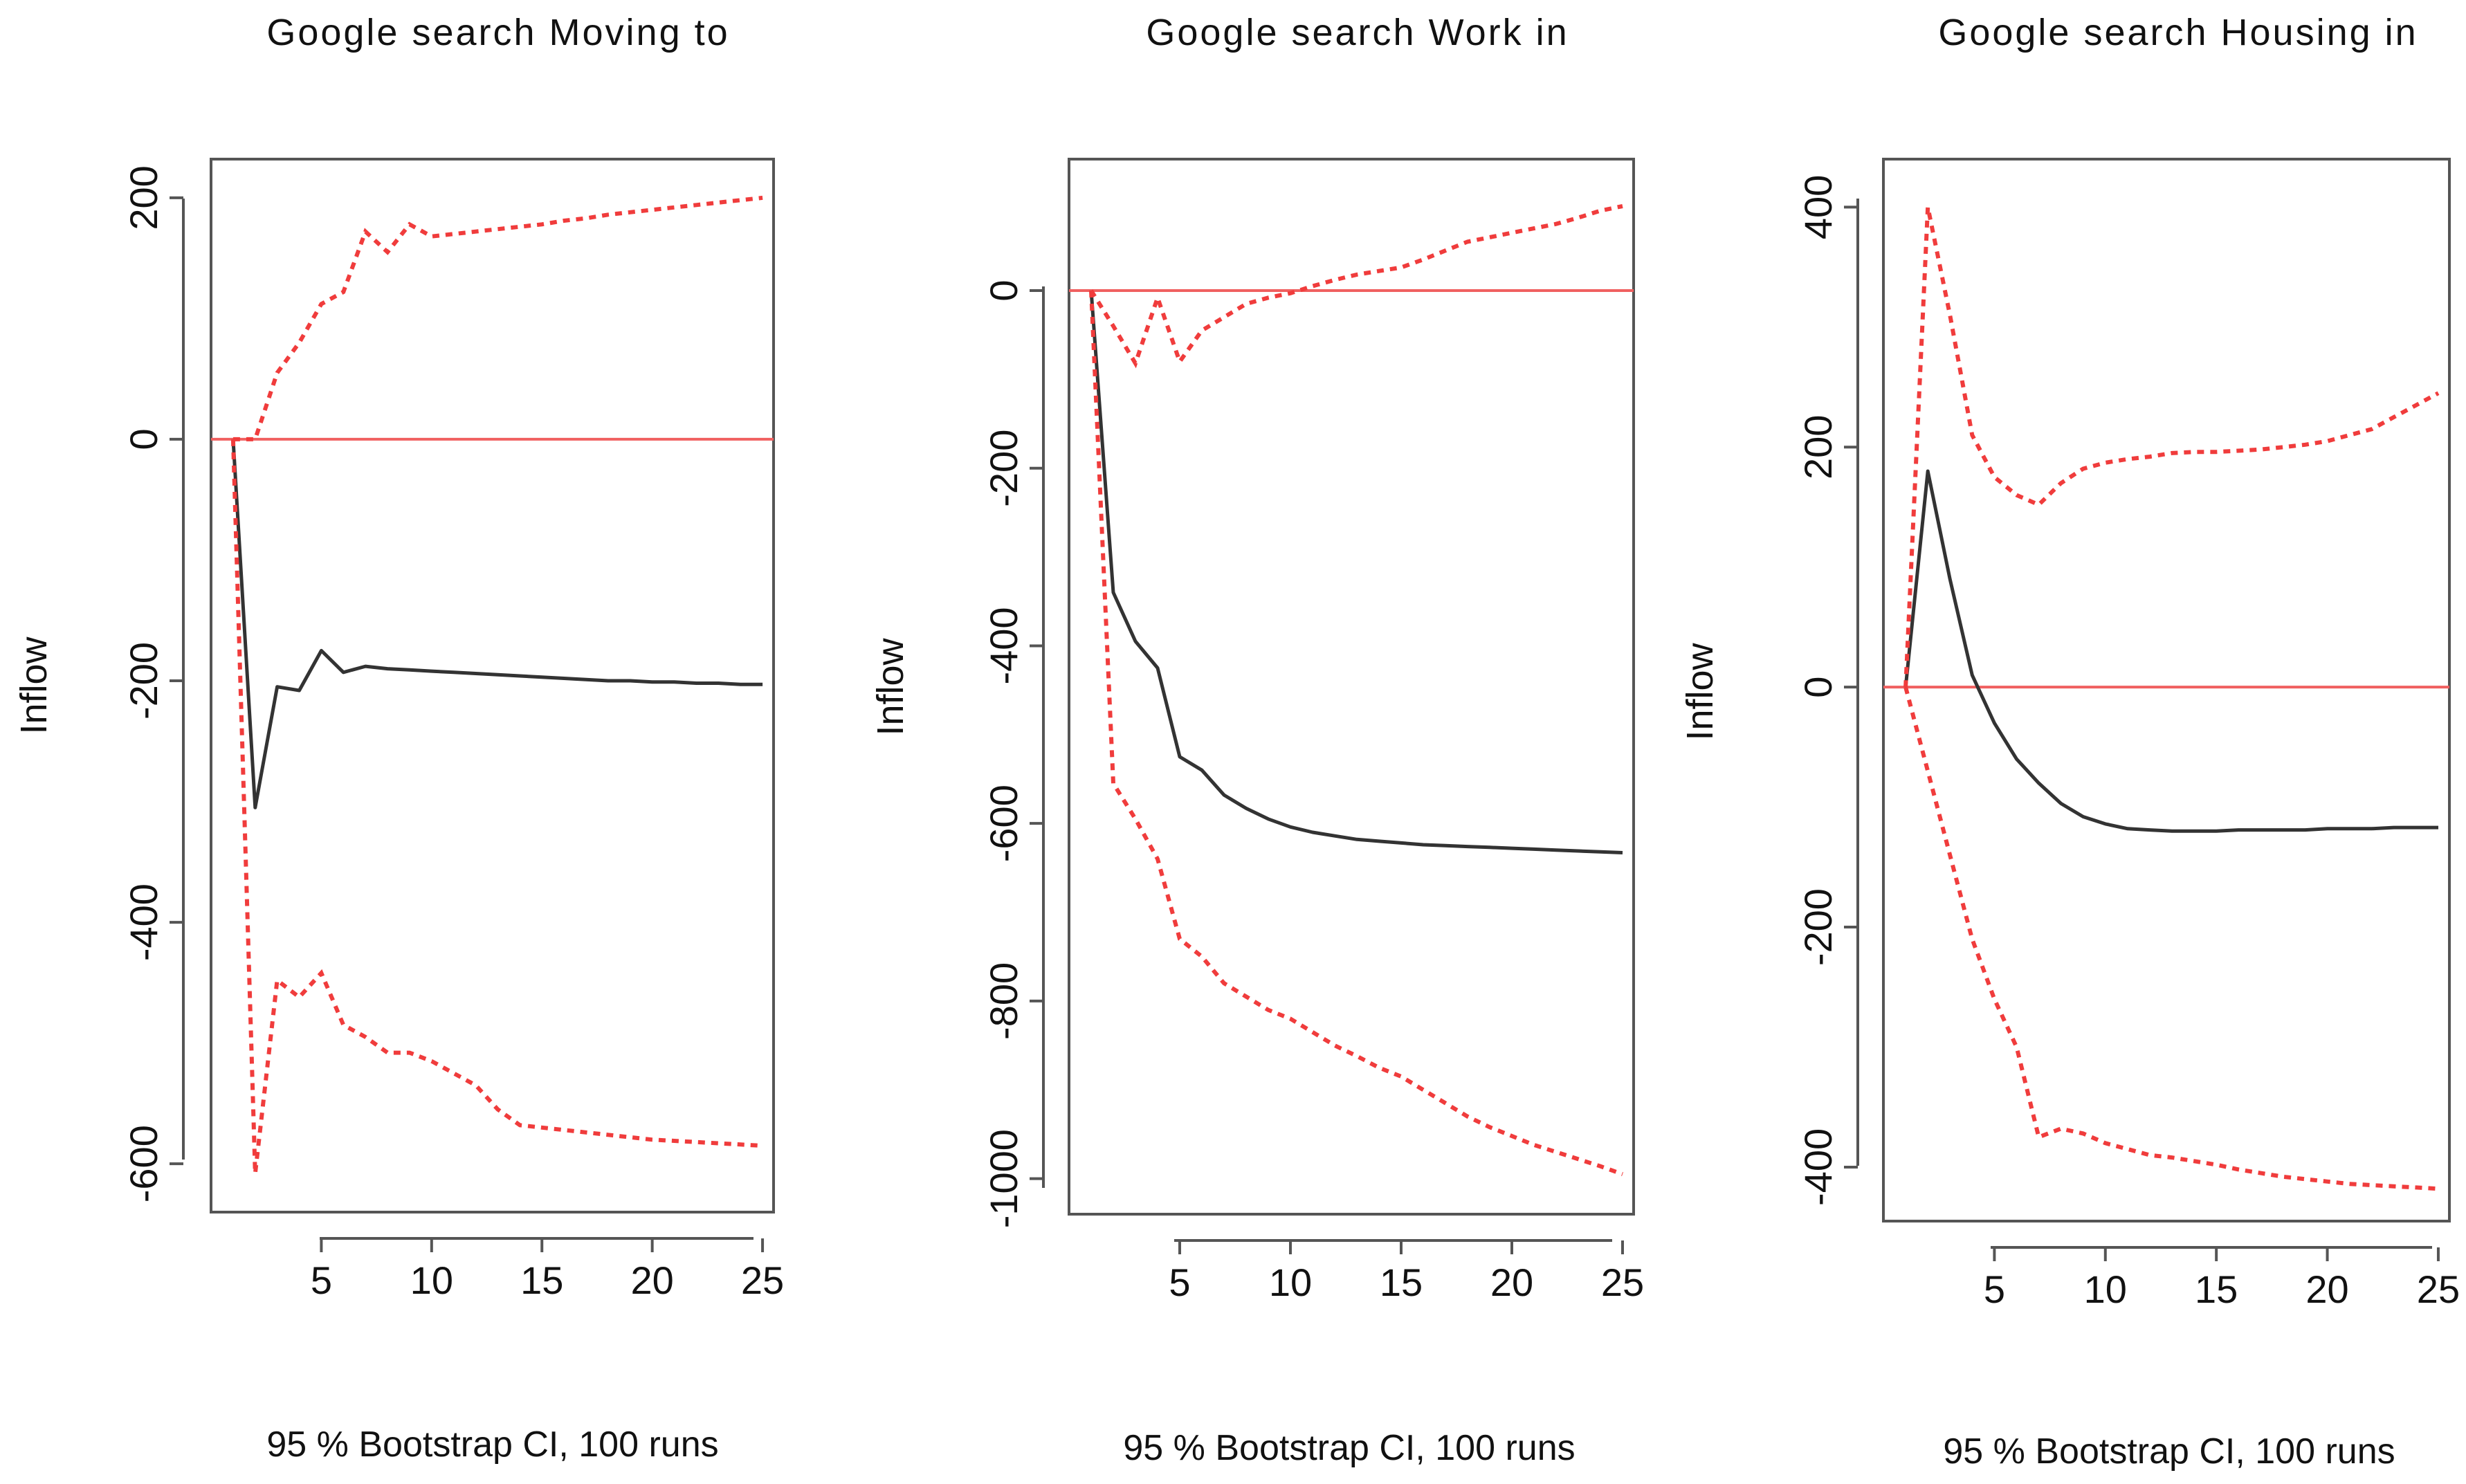  I want to click on chart-title: Google search Housing in, so click(2178, 32).